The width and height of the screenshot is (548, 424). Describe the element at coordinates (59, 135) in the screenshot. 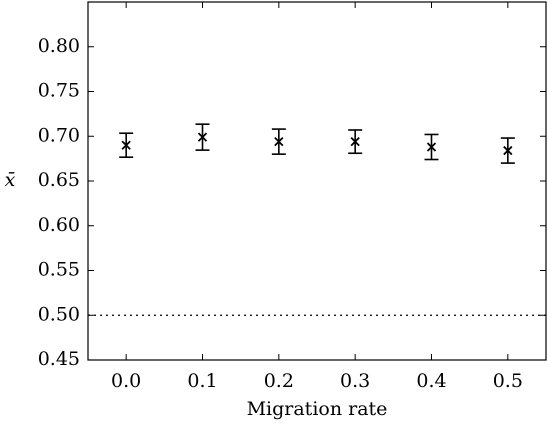

I see `y-tick-label: 0.70` at that location.